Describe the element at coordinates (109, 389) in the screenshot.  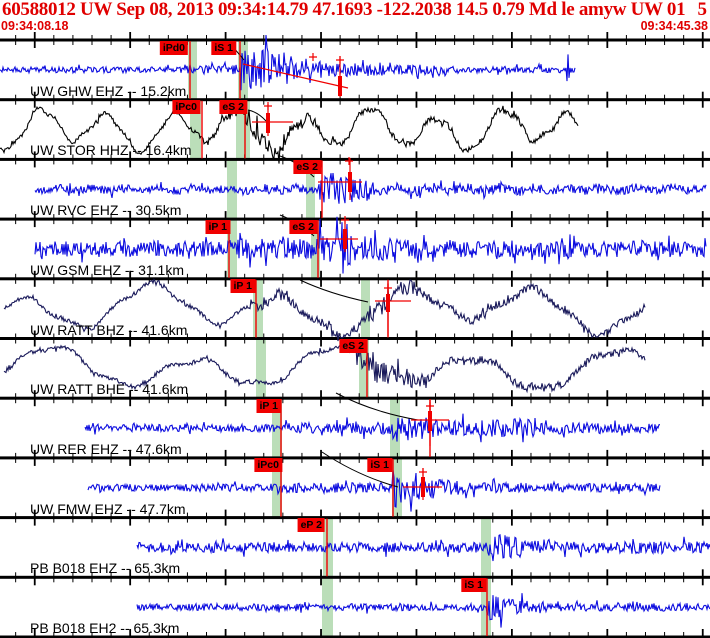
I see `trace-label: UW RATT BHE -- 41.6km` at that location.